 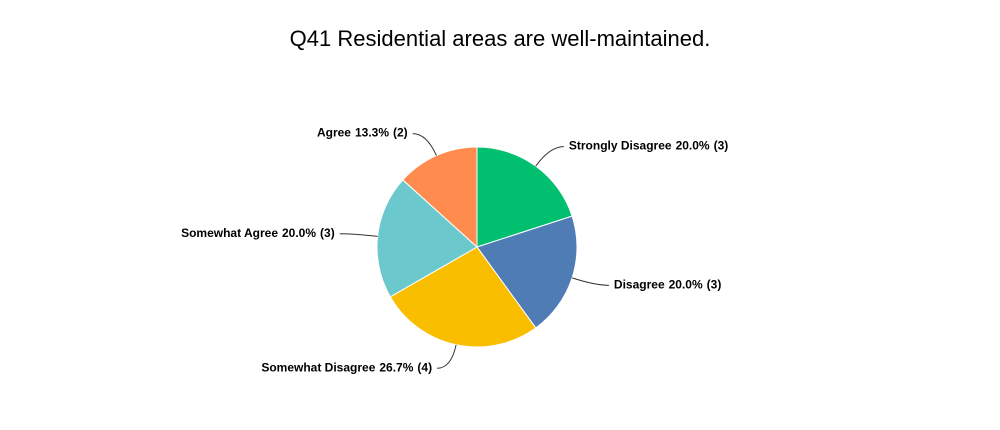 What do you see at coordinates (334, 133) in the screenshot?
I see `category-label: Agree` at bounding box center [334, 133].